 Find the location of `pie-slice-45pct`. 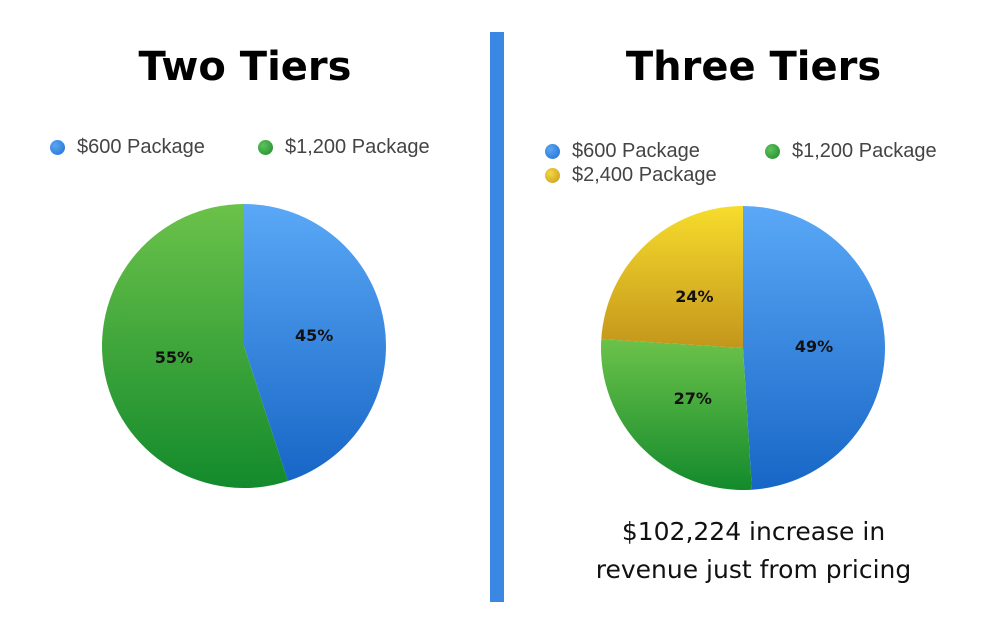

pie-slice-45pct is located at coordinates (315, 343).